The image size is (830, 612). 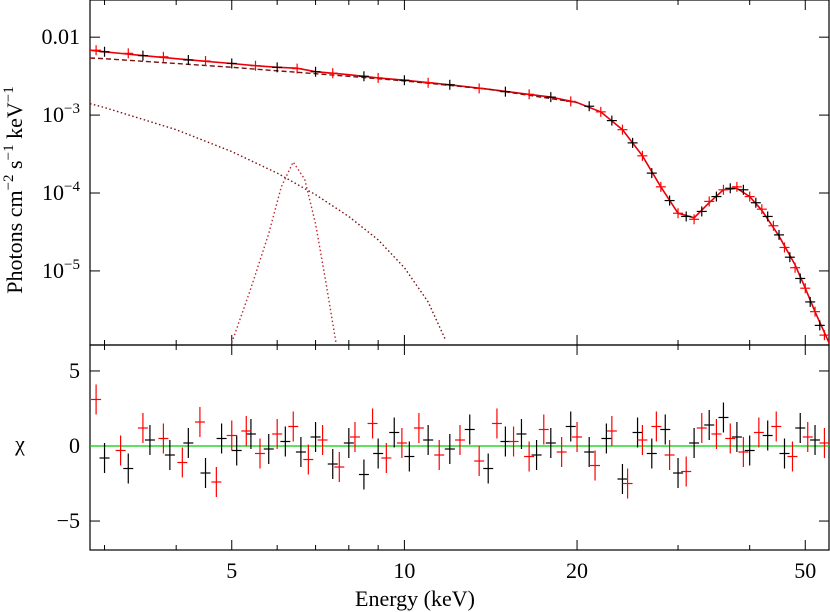 What do you see at coordinates (72, 265) in the screenshot?
I see `tick-exponent: −5` at bounding box center [72, 265].